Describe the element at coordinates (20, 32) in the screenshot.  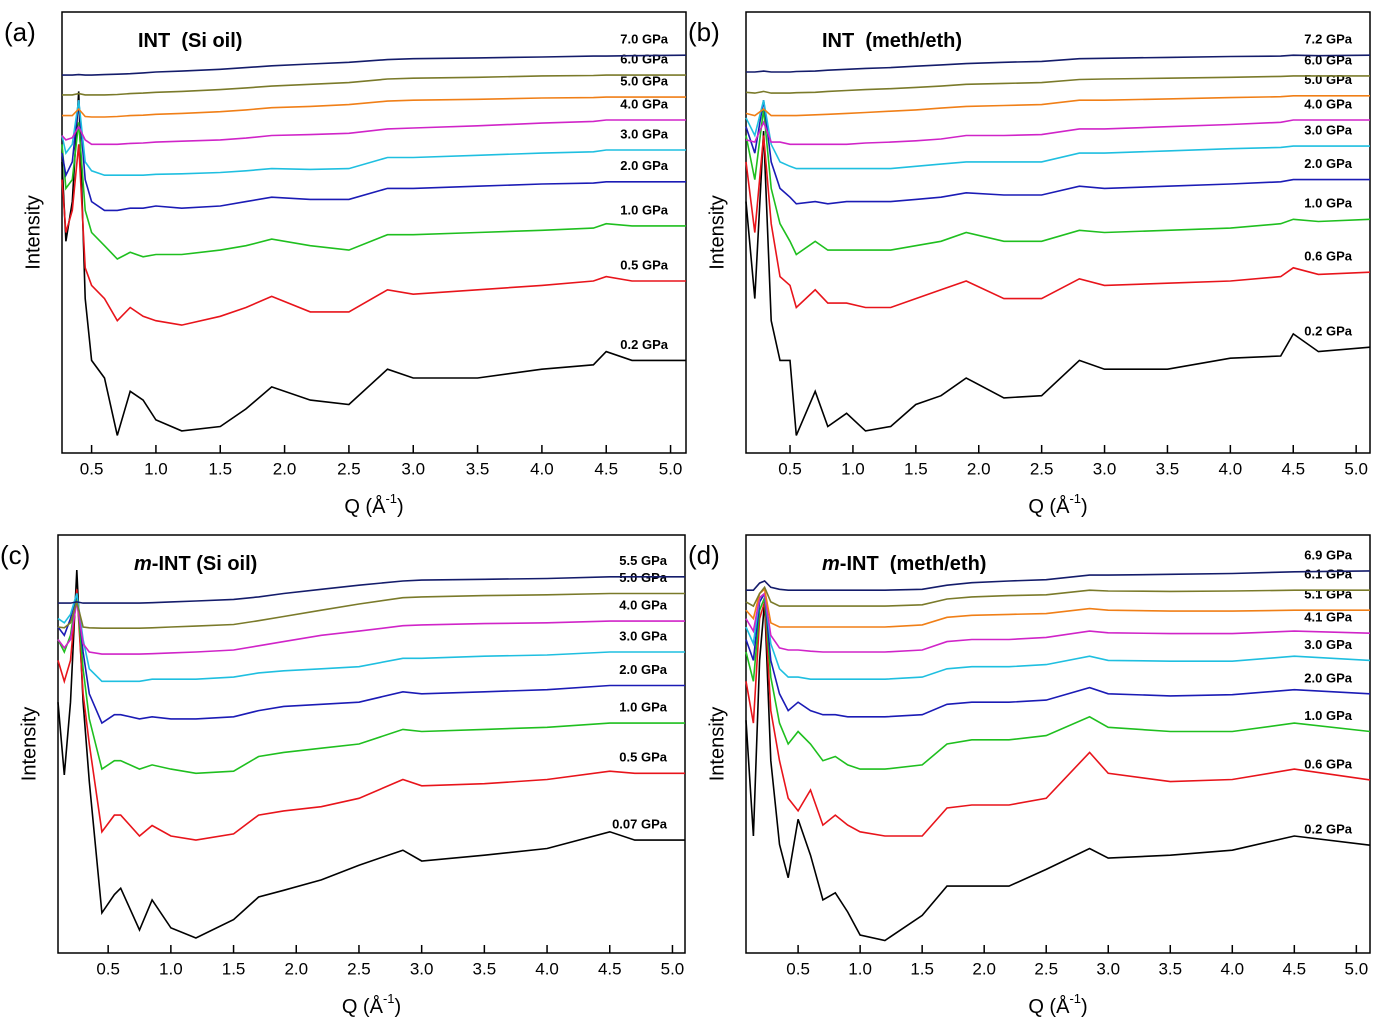
I see `panel-label: (a)` at that location.